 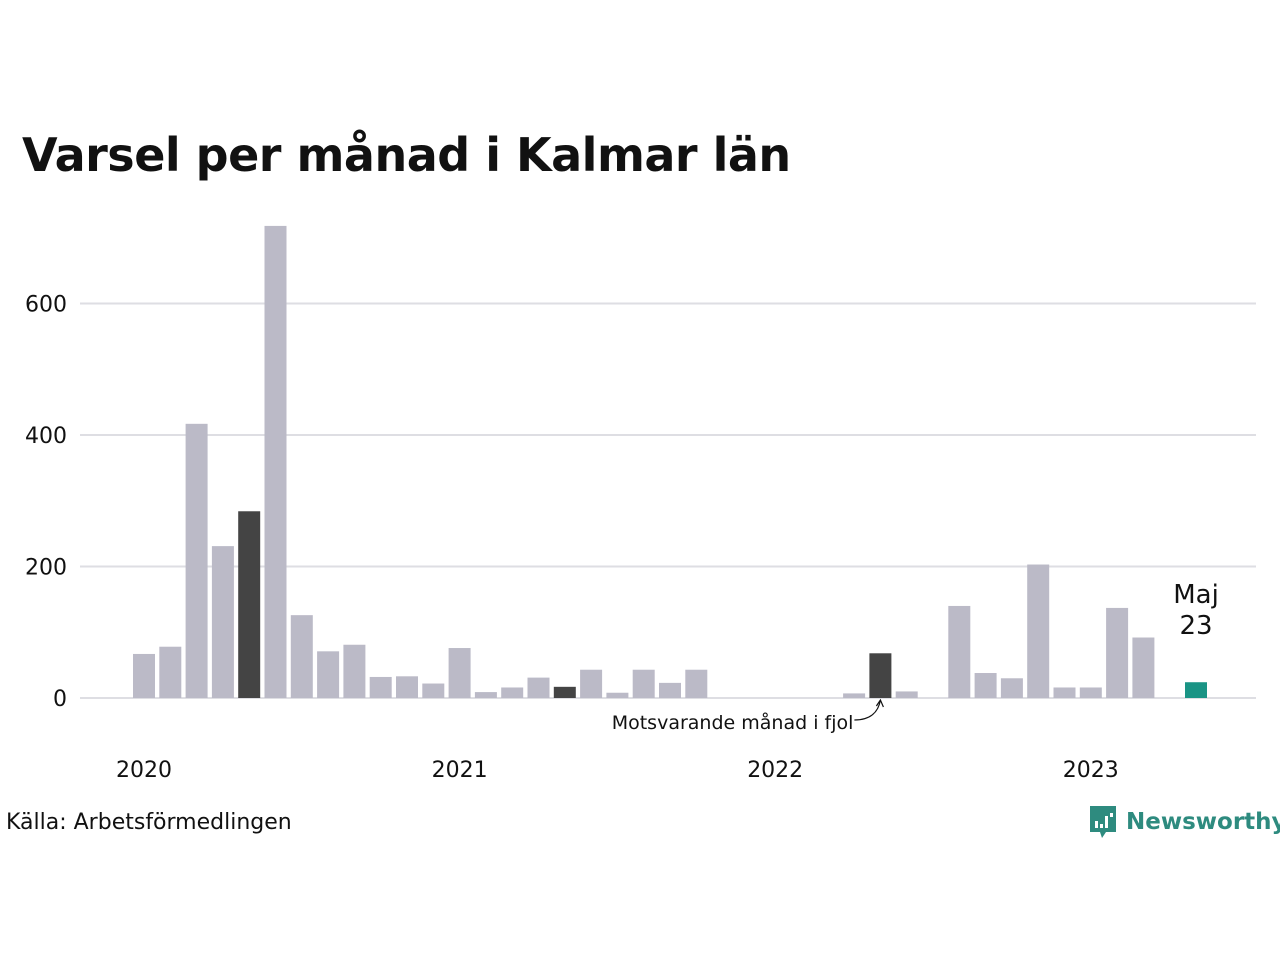 What do you see at coordinates (1196, 690) in the screenshot?
I see `bar-current-month` at bounding box center [1196, 690].